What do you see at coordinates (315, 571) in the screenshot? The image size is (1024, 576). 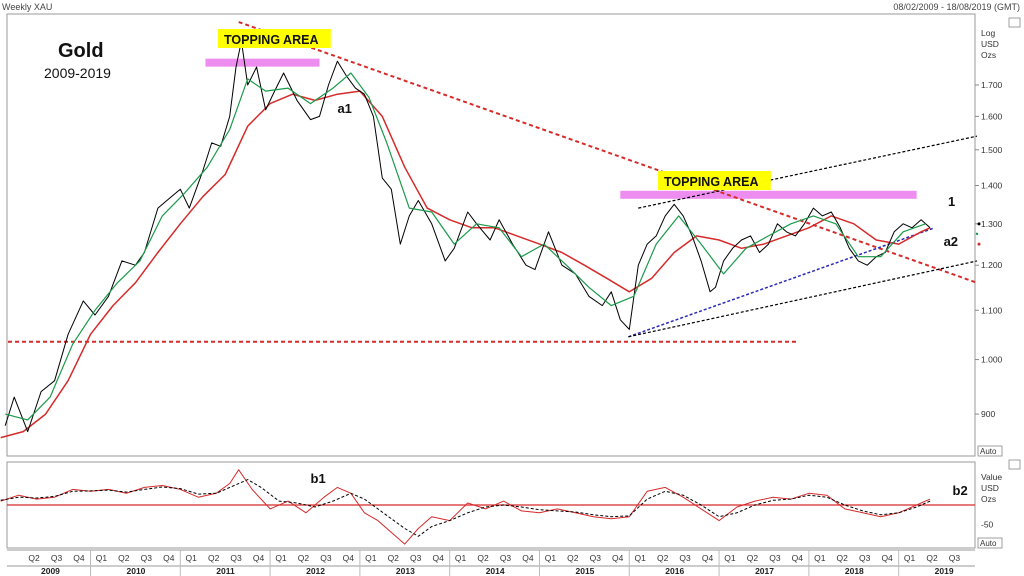 I see `year-label: 2012` at bounding box center [315, 571].